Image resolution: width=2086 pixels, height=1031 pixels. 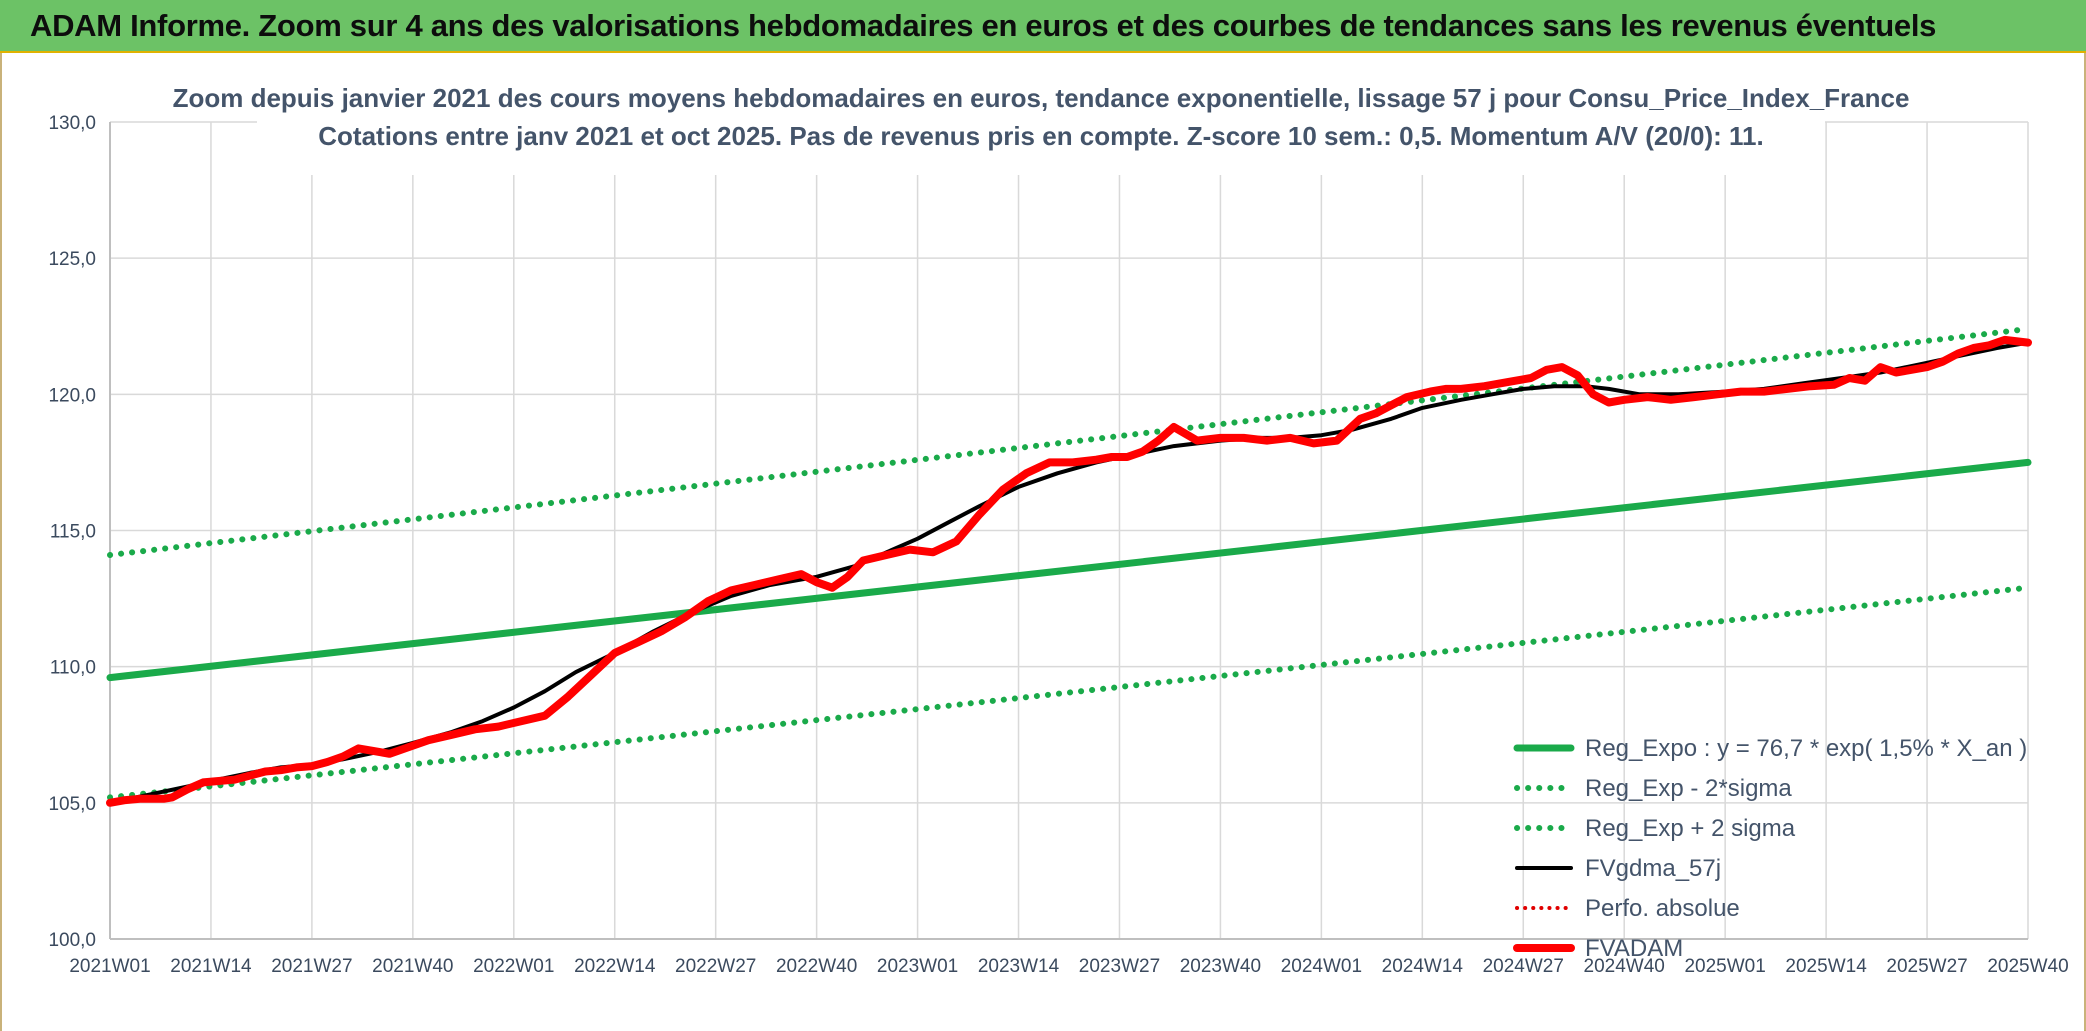 I want to click on x-tick-label: 2022W40, so click(x=816, y=966).